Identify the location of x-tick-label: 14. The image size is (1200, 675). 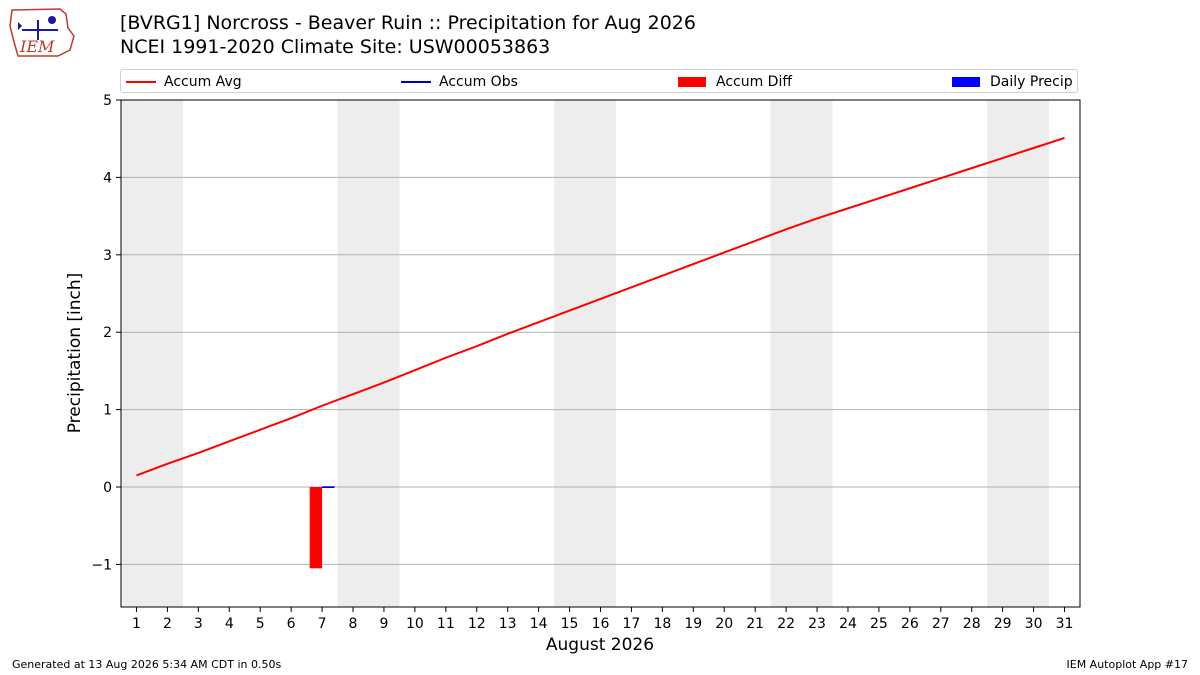
(539, 624).